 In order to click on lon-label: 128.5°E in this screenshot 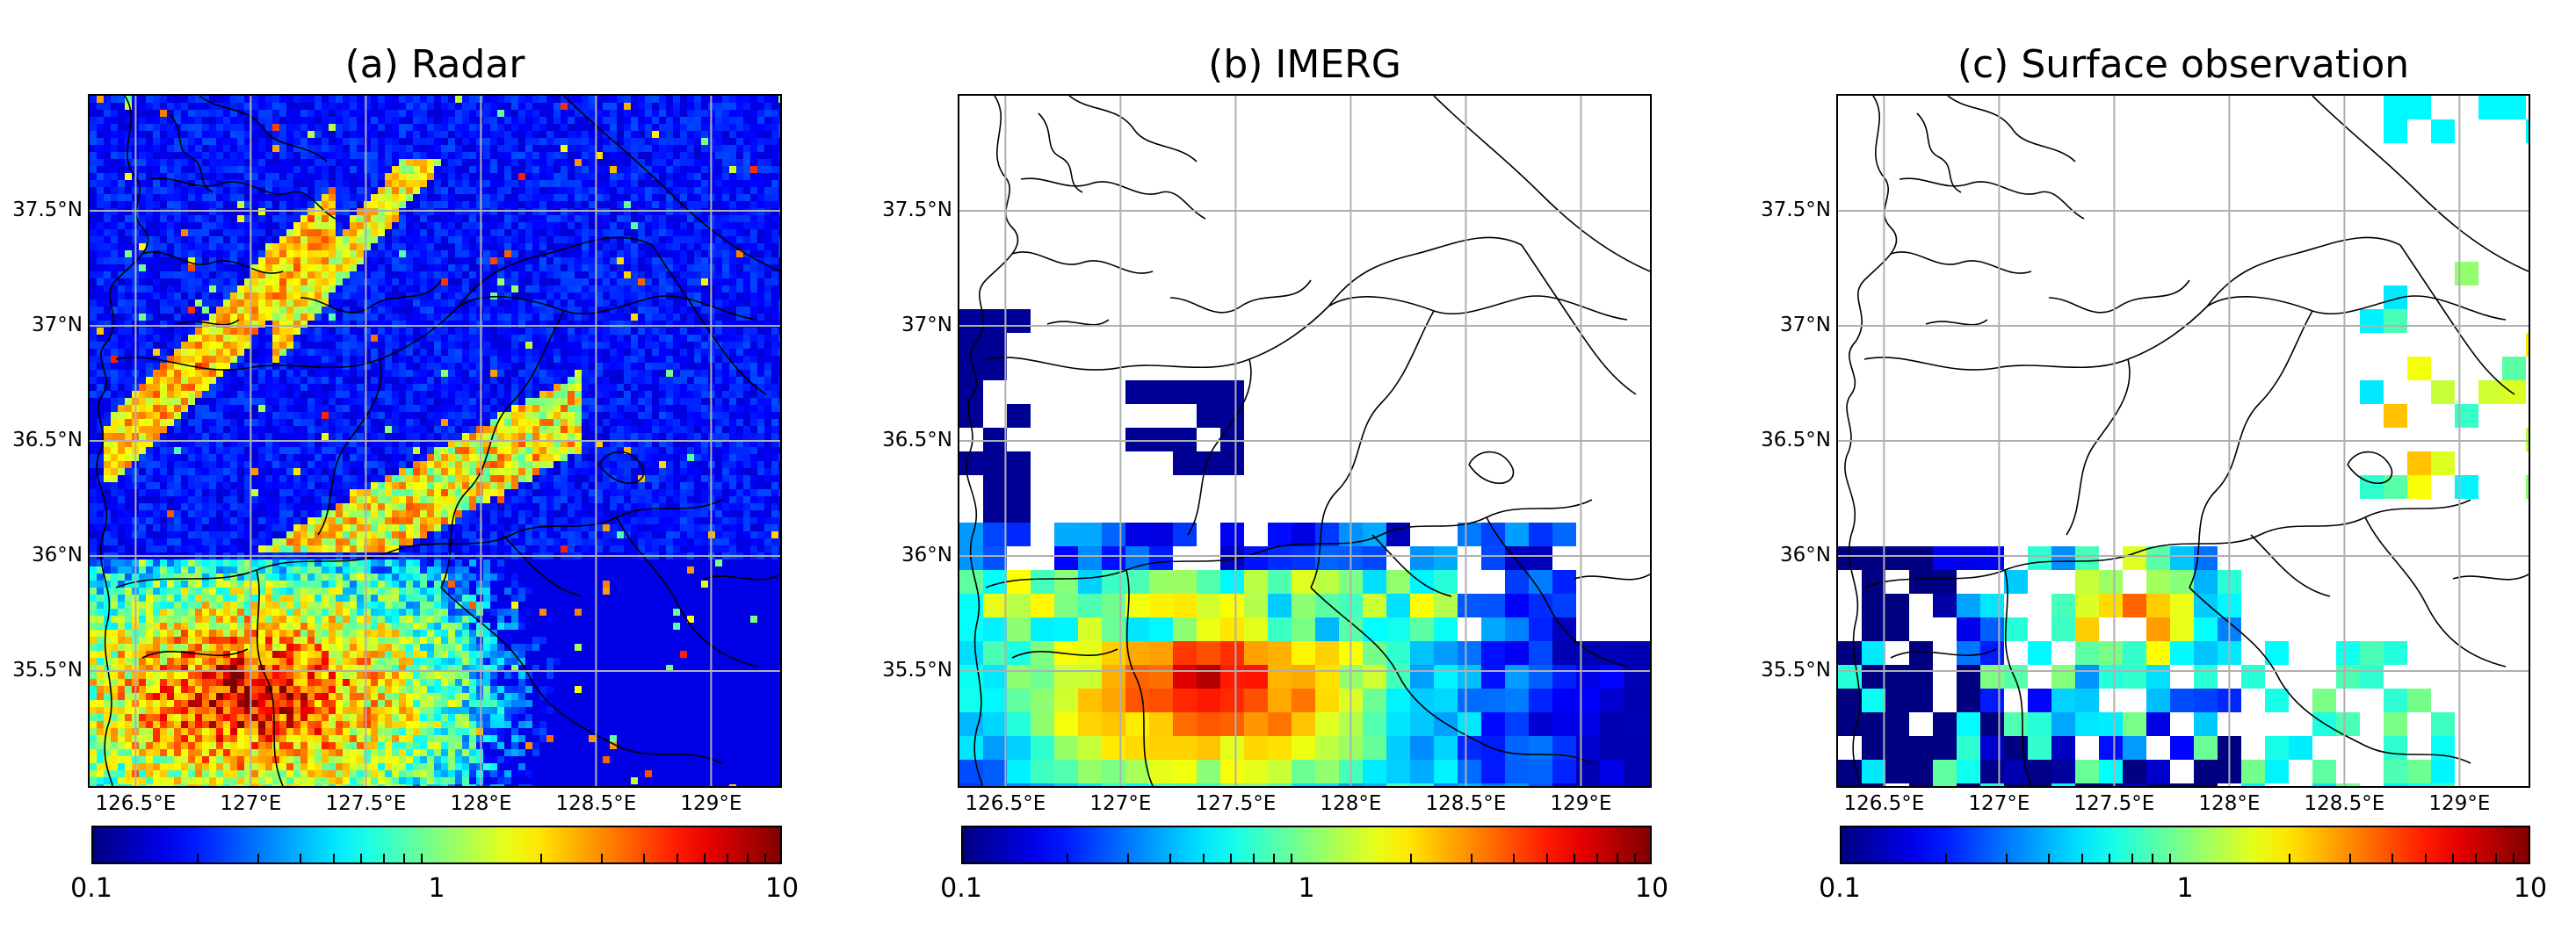, I will do `click(2344, 803)`.